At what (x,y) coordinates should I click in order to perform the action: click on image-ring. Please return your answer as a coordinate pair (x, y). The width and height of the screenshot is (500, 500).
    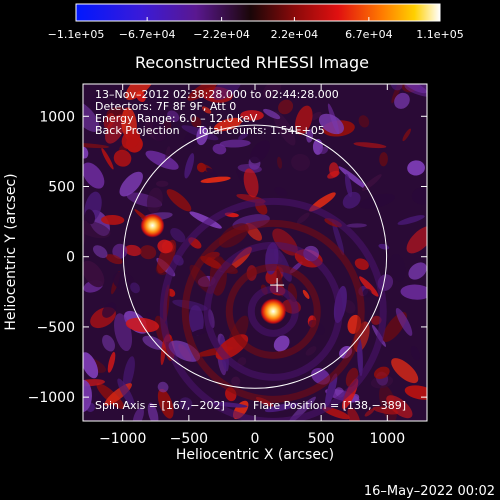
    Looking at the image, I should click on (273, 311).